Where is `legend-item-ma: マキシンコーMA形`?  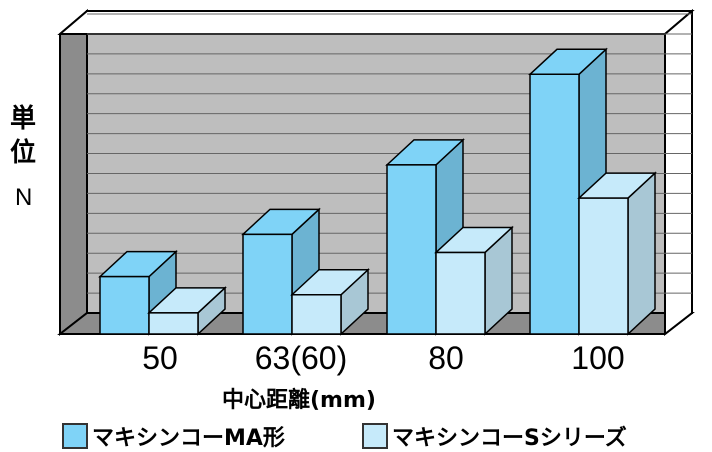
legend-item-ma: マキシンコーMA形 is located at coordinates (173, 436).